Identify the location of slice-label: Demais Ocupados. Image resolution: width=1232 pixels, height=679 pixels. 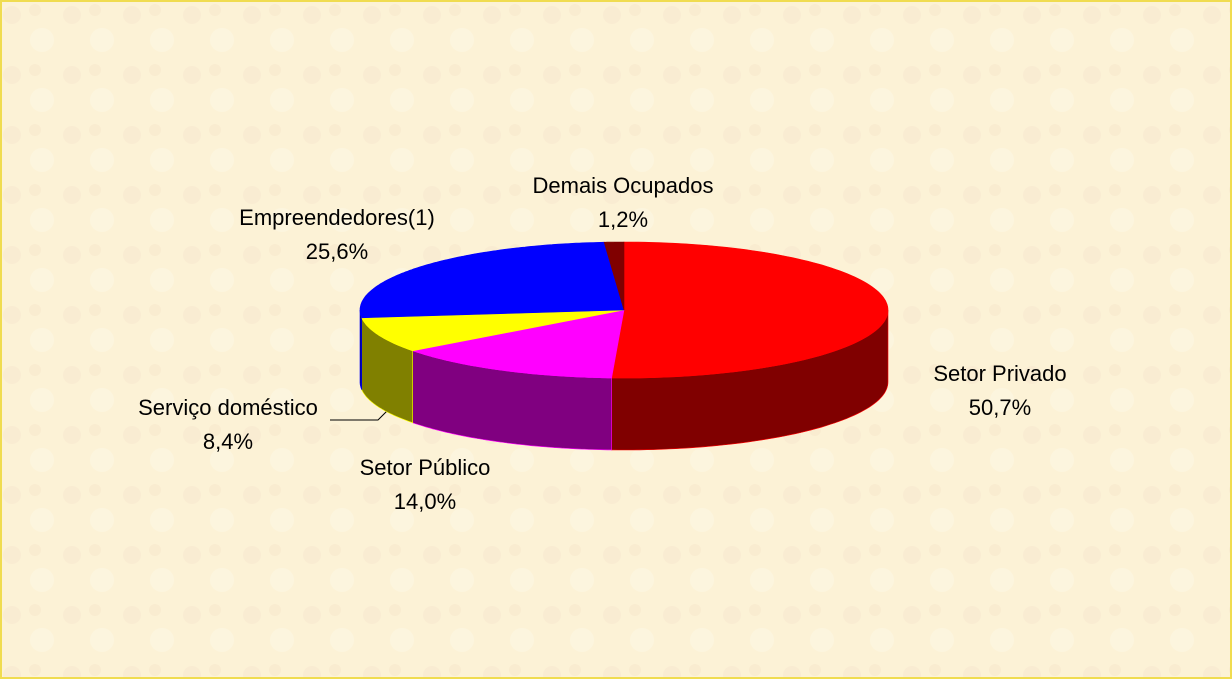
(623, 185).